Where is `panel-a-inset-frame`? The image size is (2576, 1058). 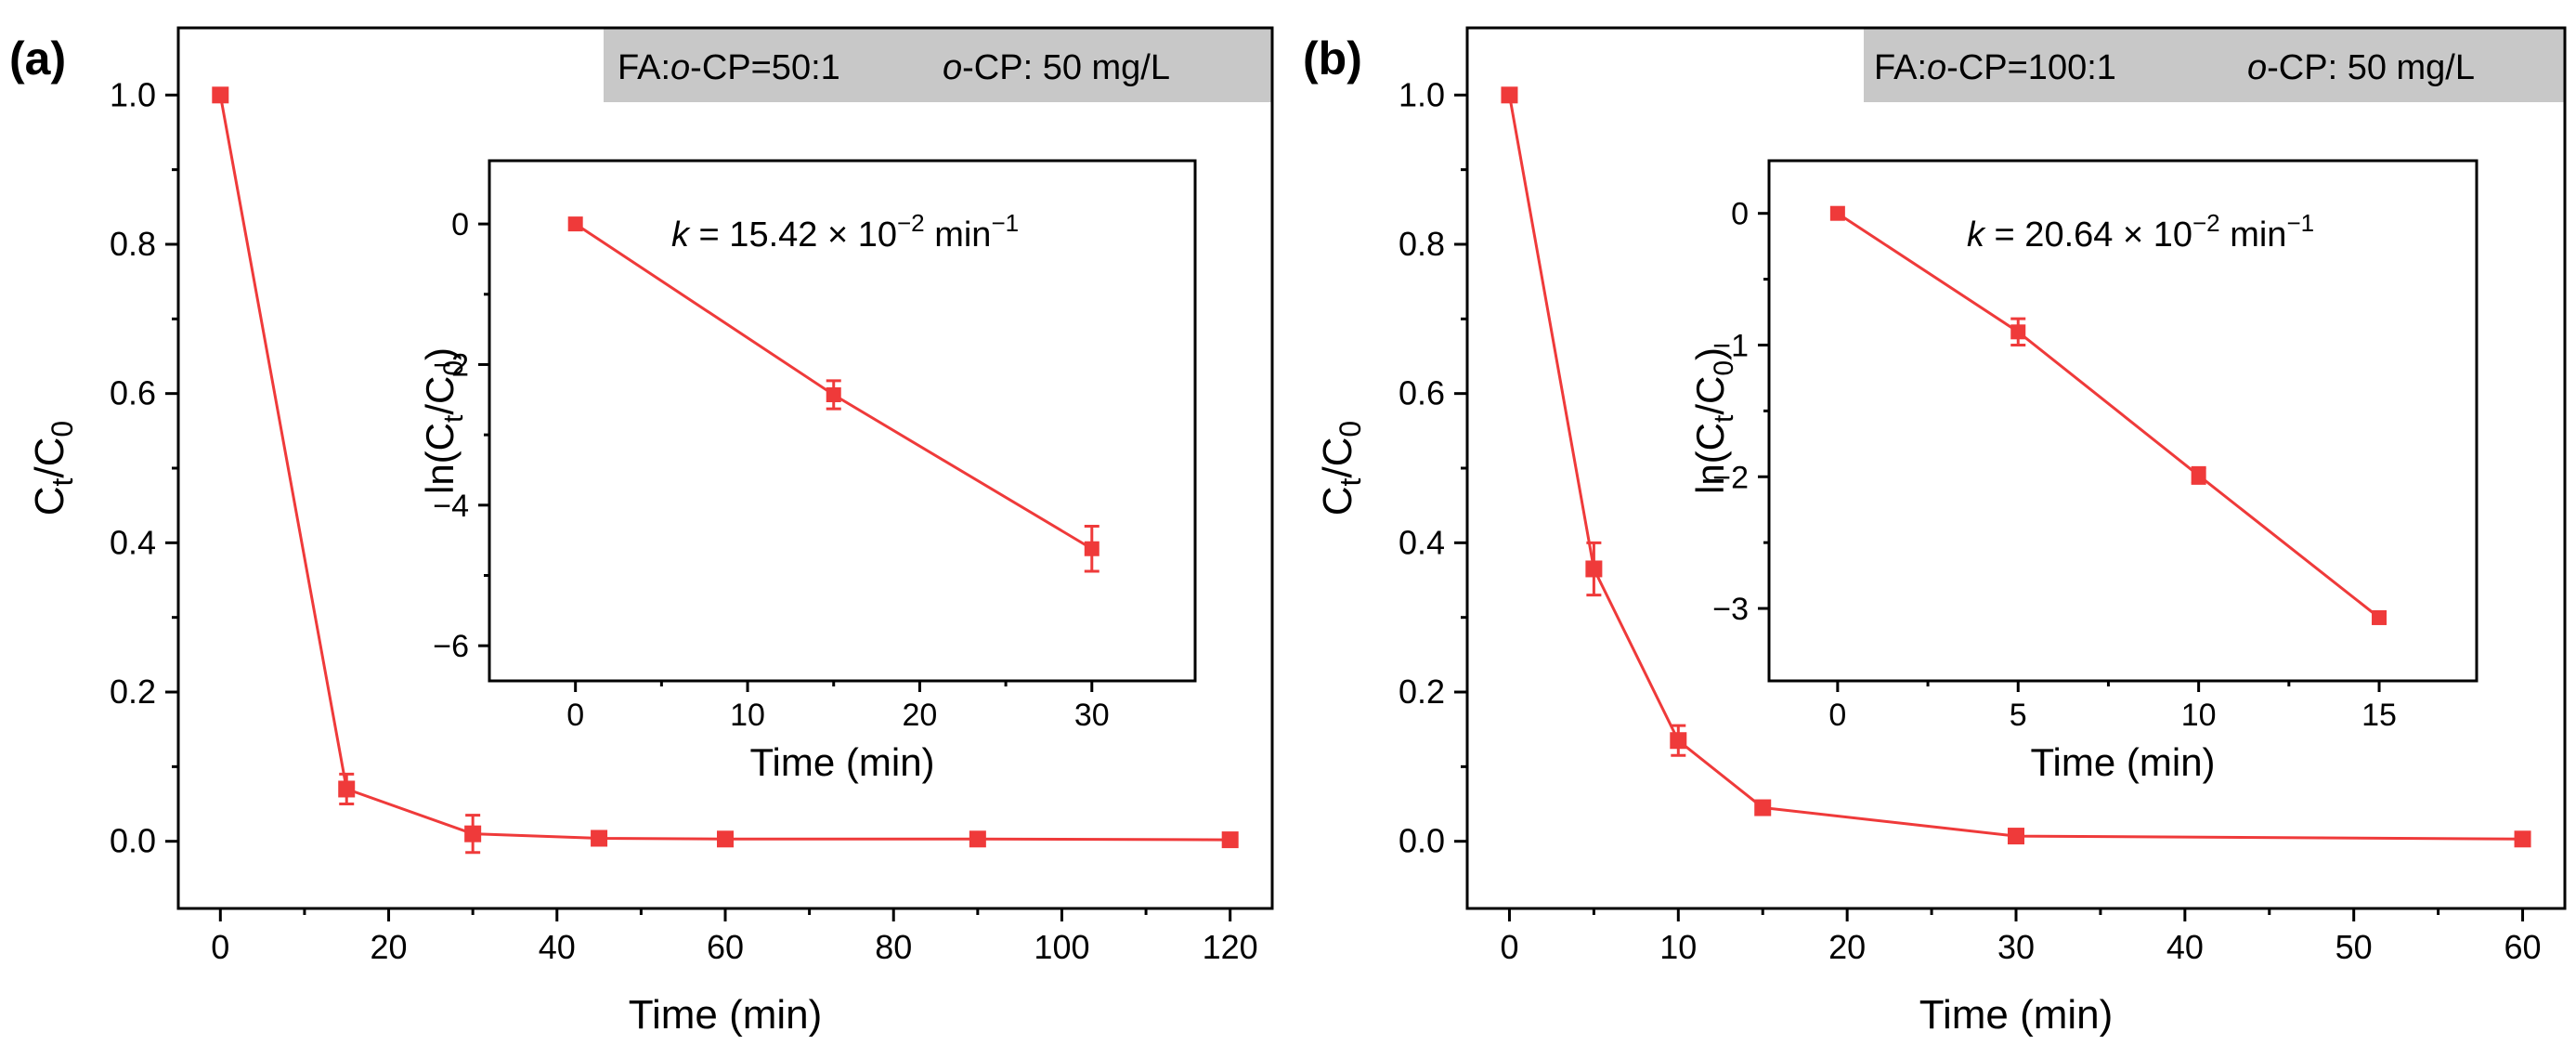
panel-a-inset-frame is located at coordinates (842, 421).